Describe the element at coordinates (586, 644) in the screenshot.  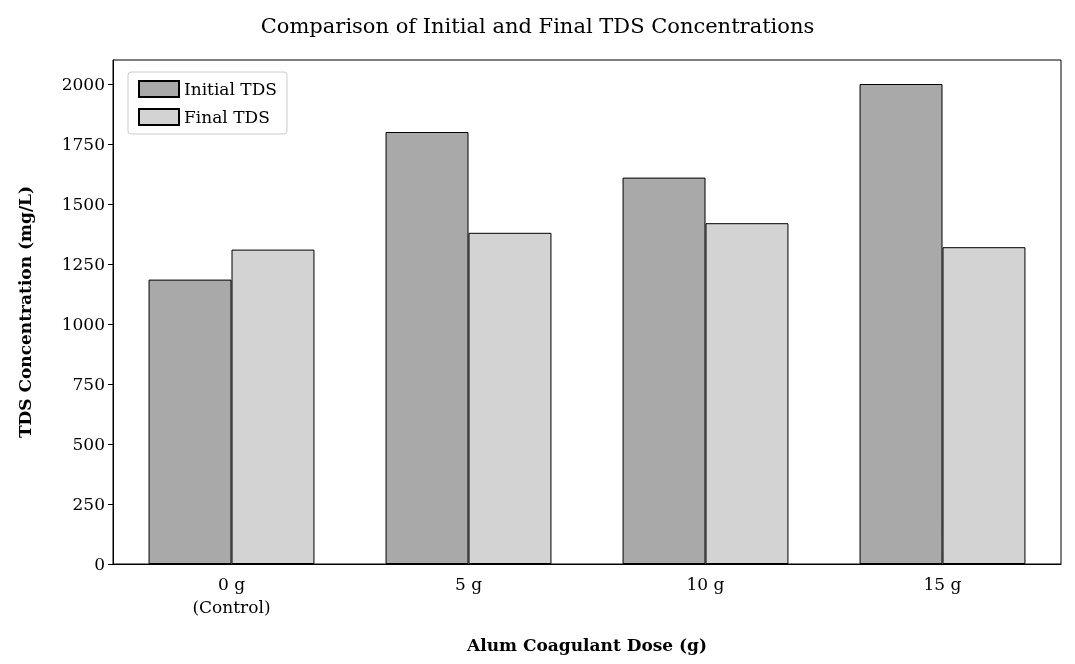
I see `x-axis-title: Alum Coagulant Dose (g)` at that location.